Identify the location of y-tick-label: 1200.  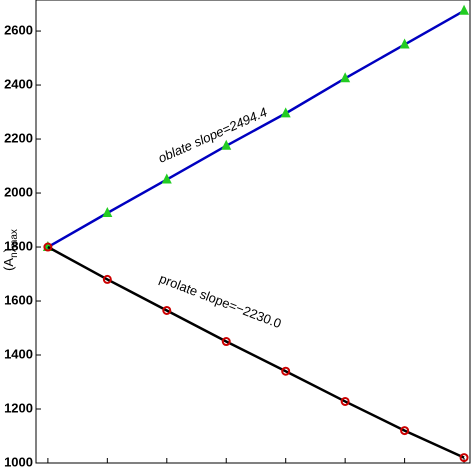
(18, 407).